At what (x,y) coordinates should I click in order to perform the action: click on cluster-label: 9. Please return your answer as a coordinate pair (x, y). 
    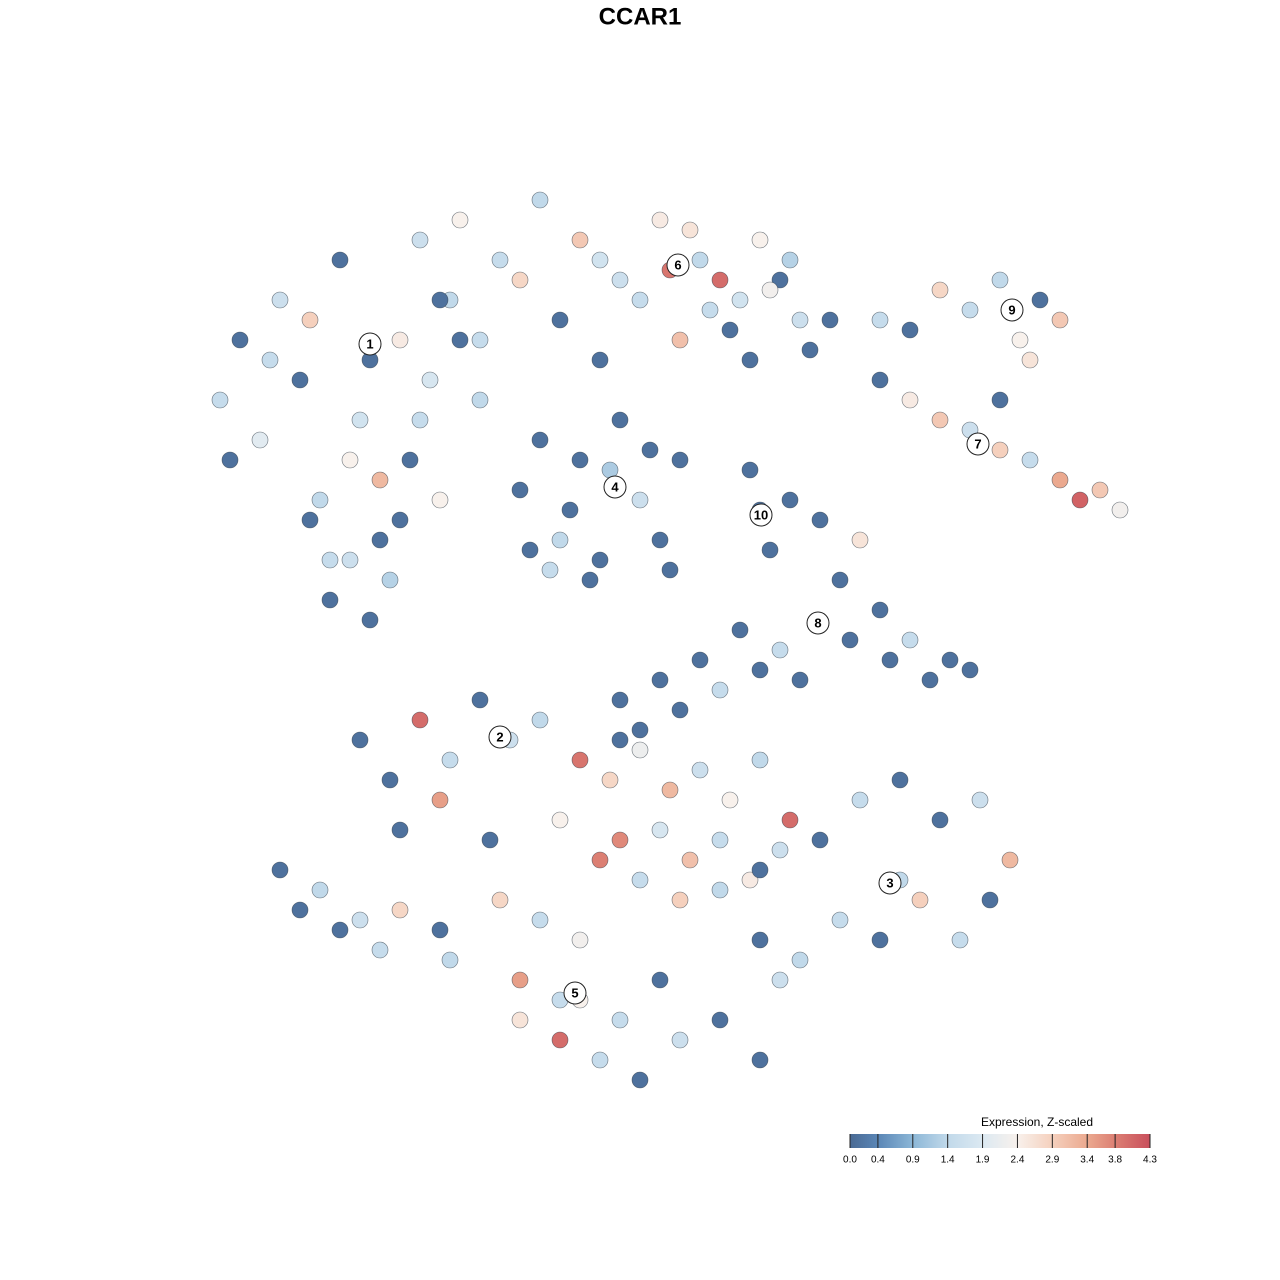
    Looking at the image, I should click on (1011, 309).